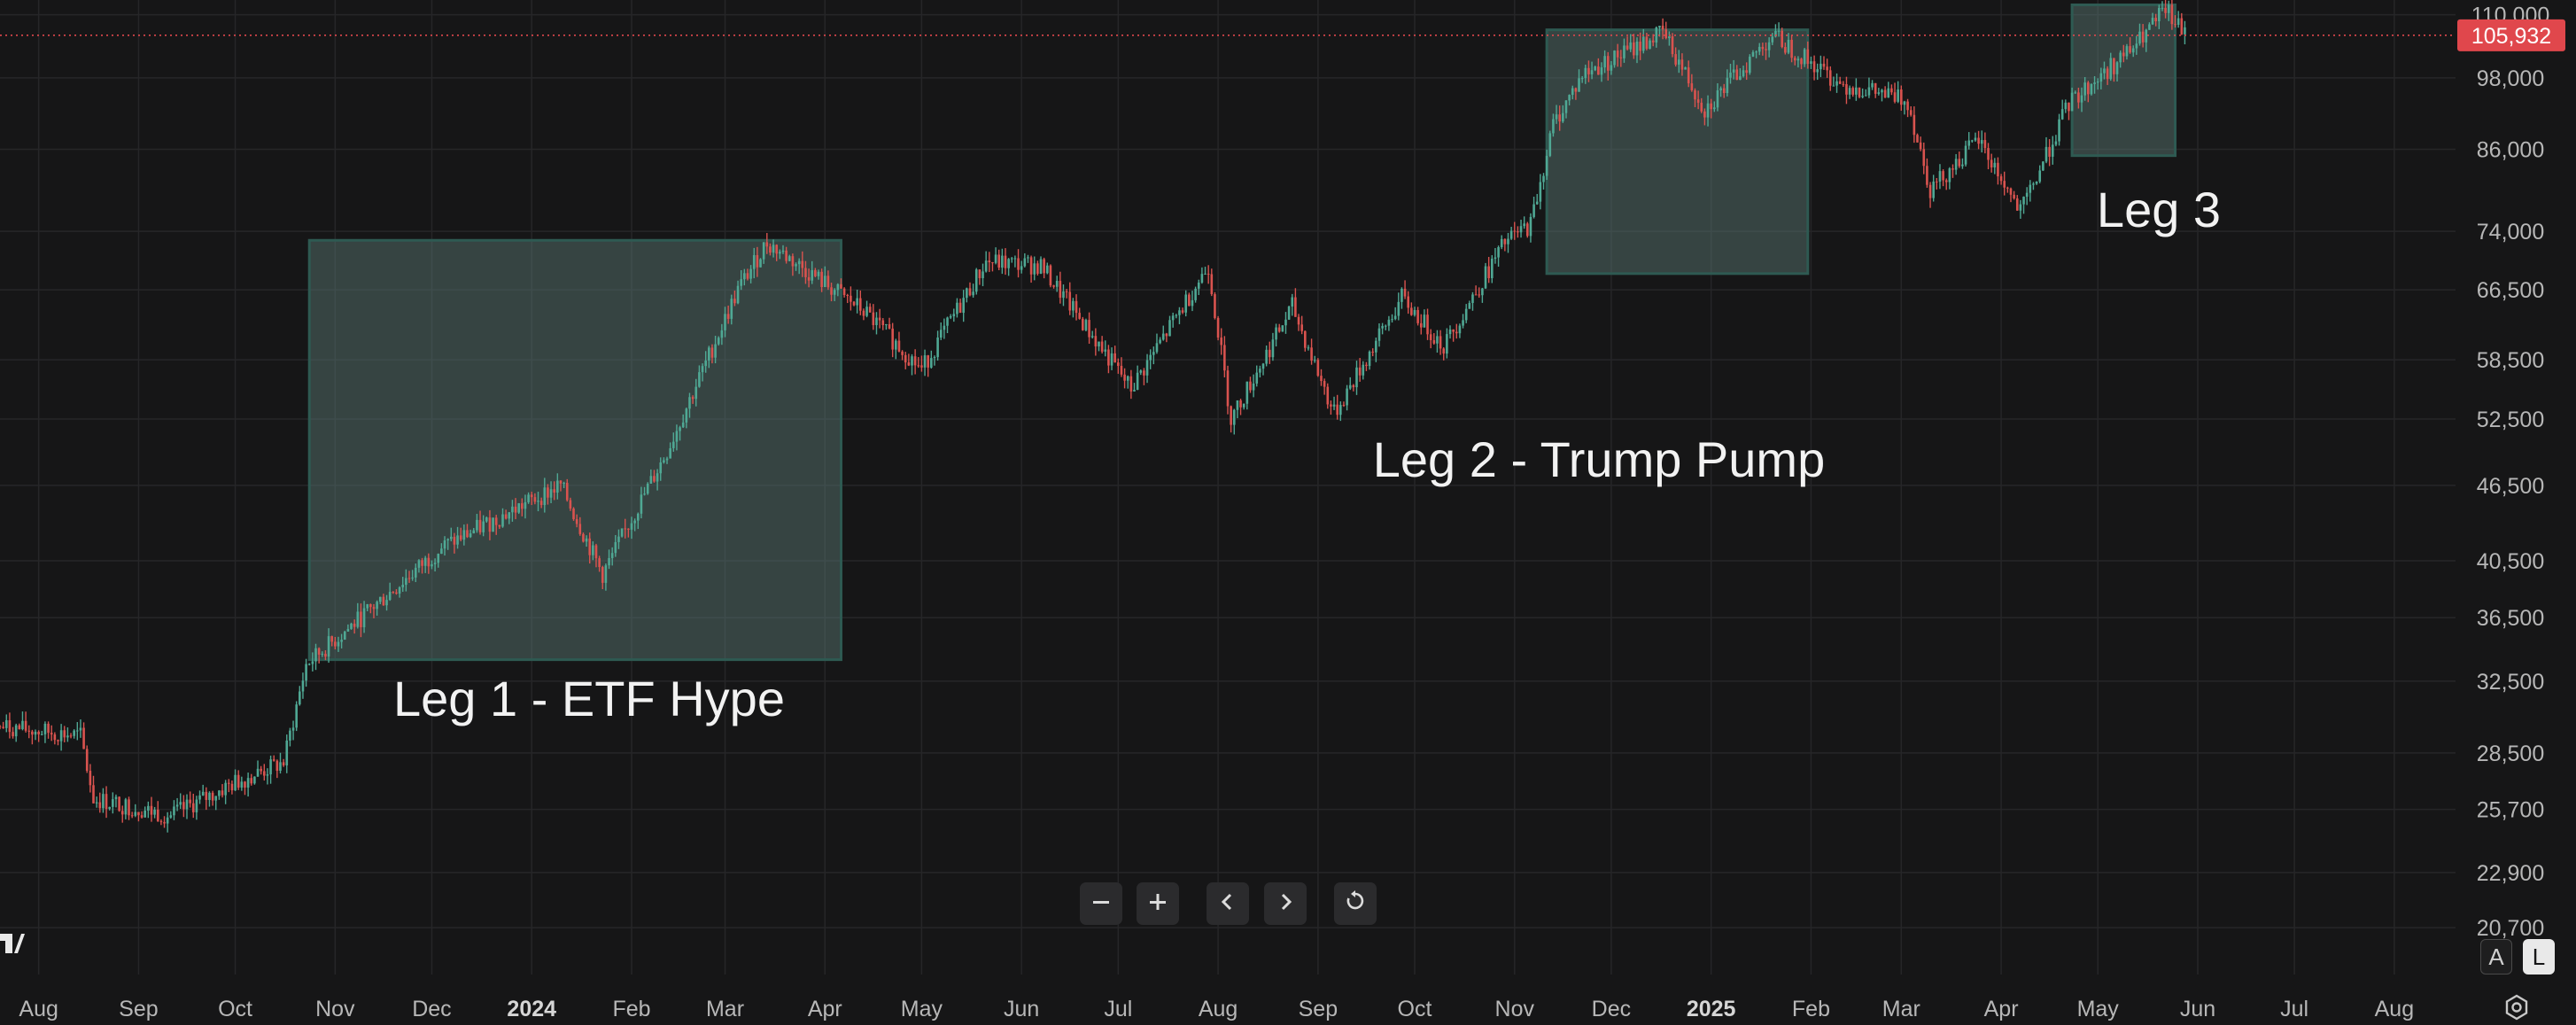  What do you see at coordinates (1285, 903) in the screenshot?
I see `scroll-right-button` at bounding box center [1285, 903].